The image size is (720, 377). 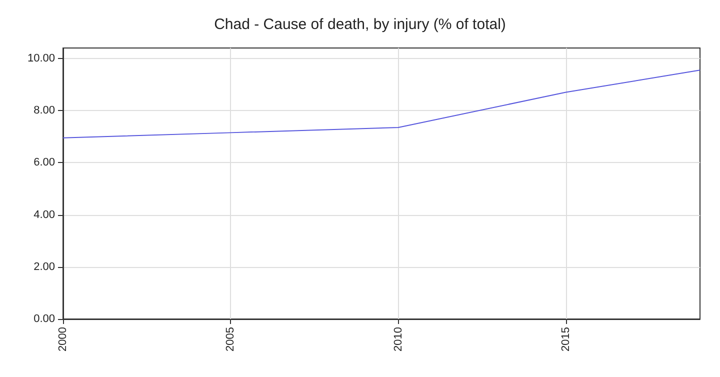 I want to click on chart-title: Chad - Cause of death, by injury (% of total), so click(x=360, y=24).